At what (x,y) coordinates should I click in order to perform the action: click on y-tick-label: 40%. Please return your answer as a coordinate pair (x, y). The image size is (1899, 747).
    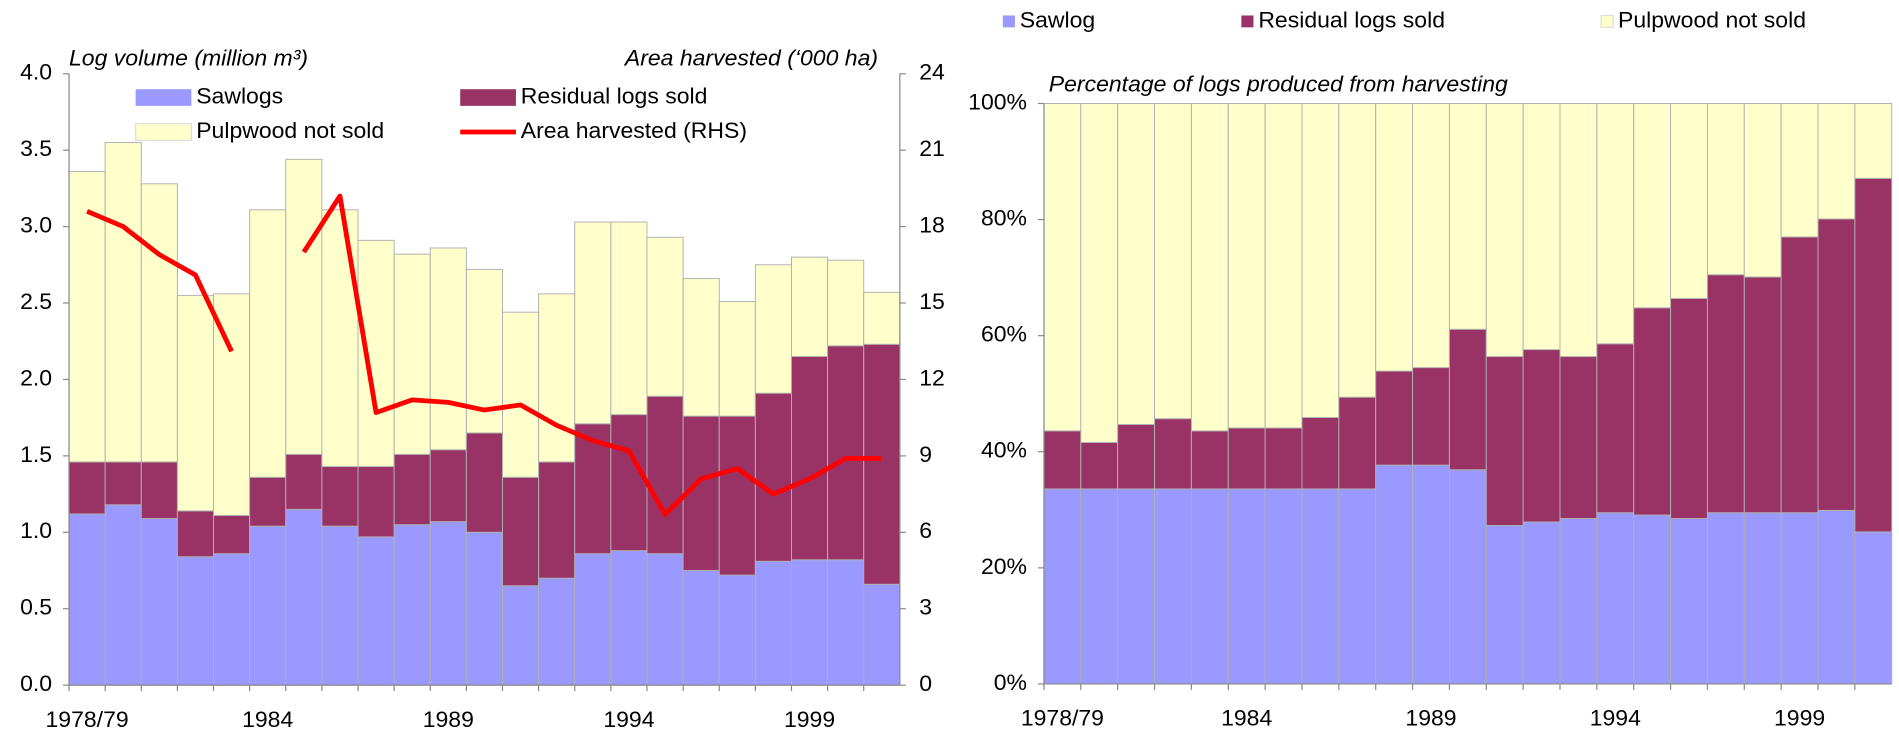
    Looking at the image, I should click on (1004, 450).